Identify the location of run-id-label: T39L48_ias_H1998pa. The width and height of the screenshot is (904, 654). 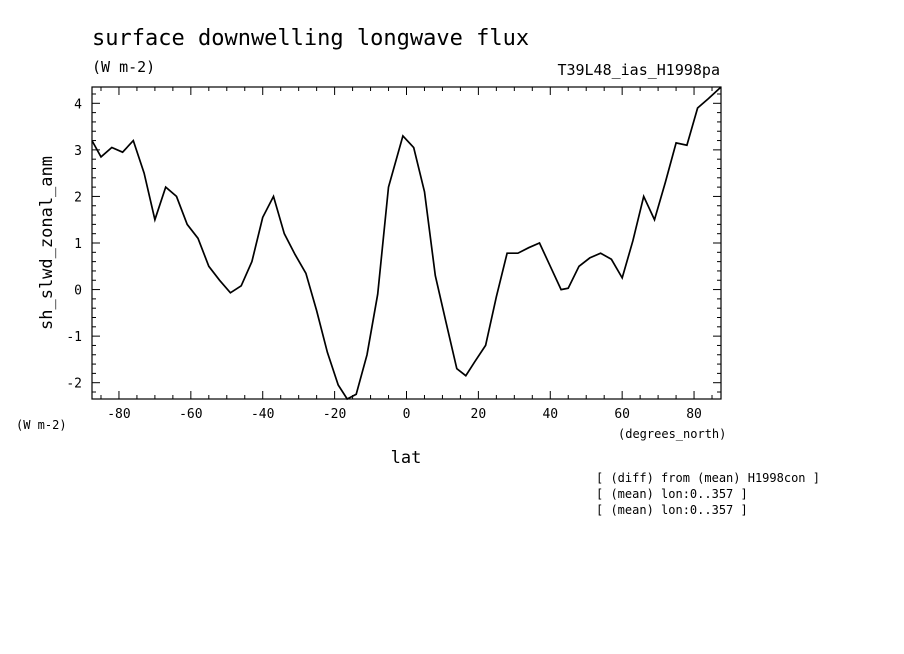
(638, 70).